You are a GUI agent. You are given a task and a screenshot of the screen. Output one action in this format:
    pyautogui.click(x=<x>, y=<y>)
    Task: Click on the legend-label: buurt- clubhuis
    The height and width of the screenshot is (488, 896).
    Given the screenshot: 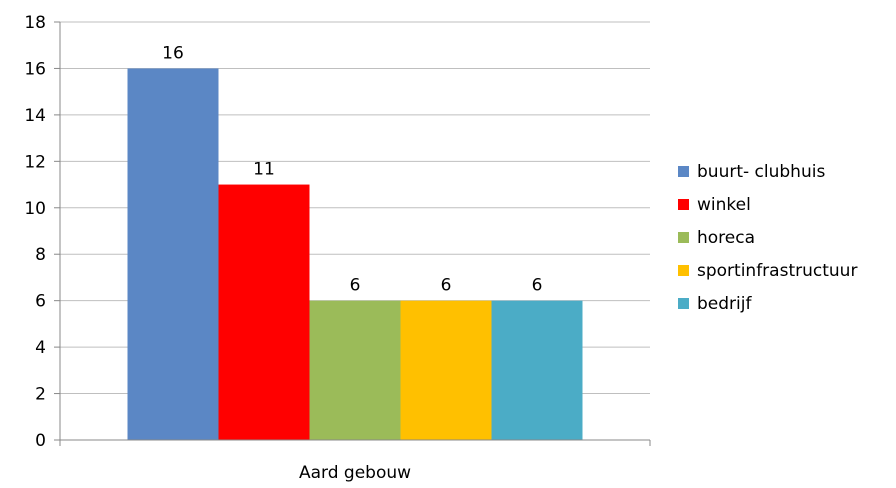 What is the action you would take?
    pyautogui.click(x=761, y=172)
    